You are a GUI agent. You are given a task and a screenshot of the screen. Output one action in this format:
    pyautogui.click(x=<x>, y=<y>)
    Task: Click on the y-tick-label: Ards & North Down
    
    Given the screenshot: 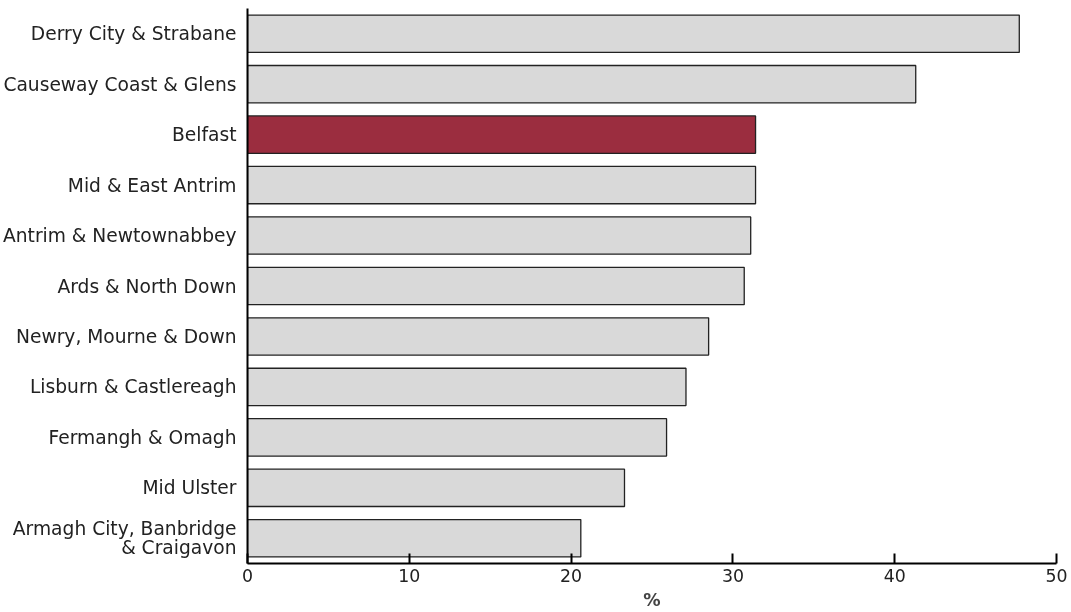 What is the action you would take?
    pyautogui.click(x=147, y=286)
    